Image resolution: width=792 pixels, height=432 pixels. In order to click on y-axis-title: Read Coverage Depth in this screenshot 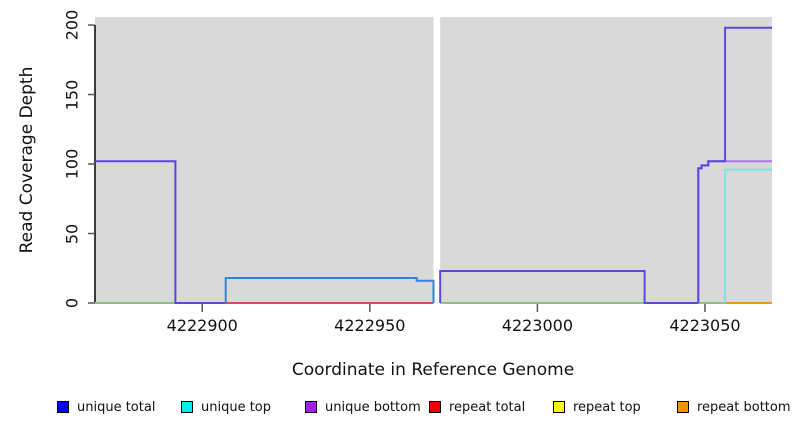, I will do `click(27, 160)`.